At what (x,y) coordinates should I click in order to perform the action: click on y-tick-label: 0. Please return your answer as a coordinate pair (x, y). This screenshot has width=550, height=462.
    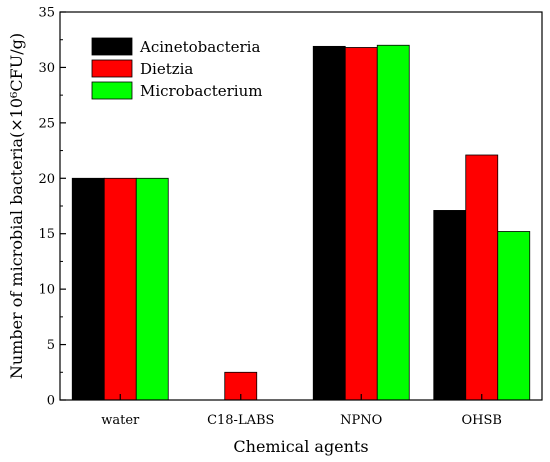
    Looking at the image, I should click on (51, 401).